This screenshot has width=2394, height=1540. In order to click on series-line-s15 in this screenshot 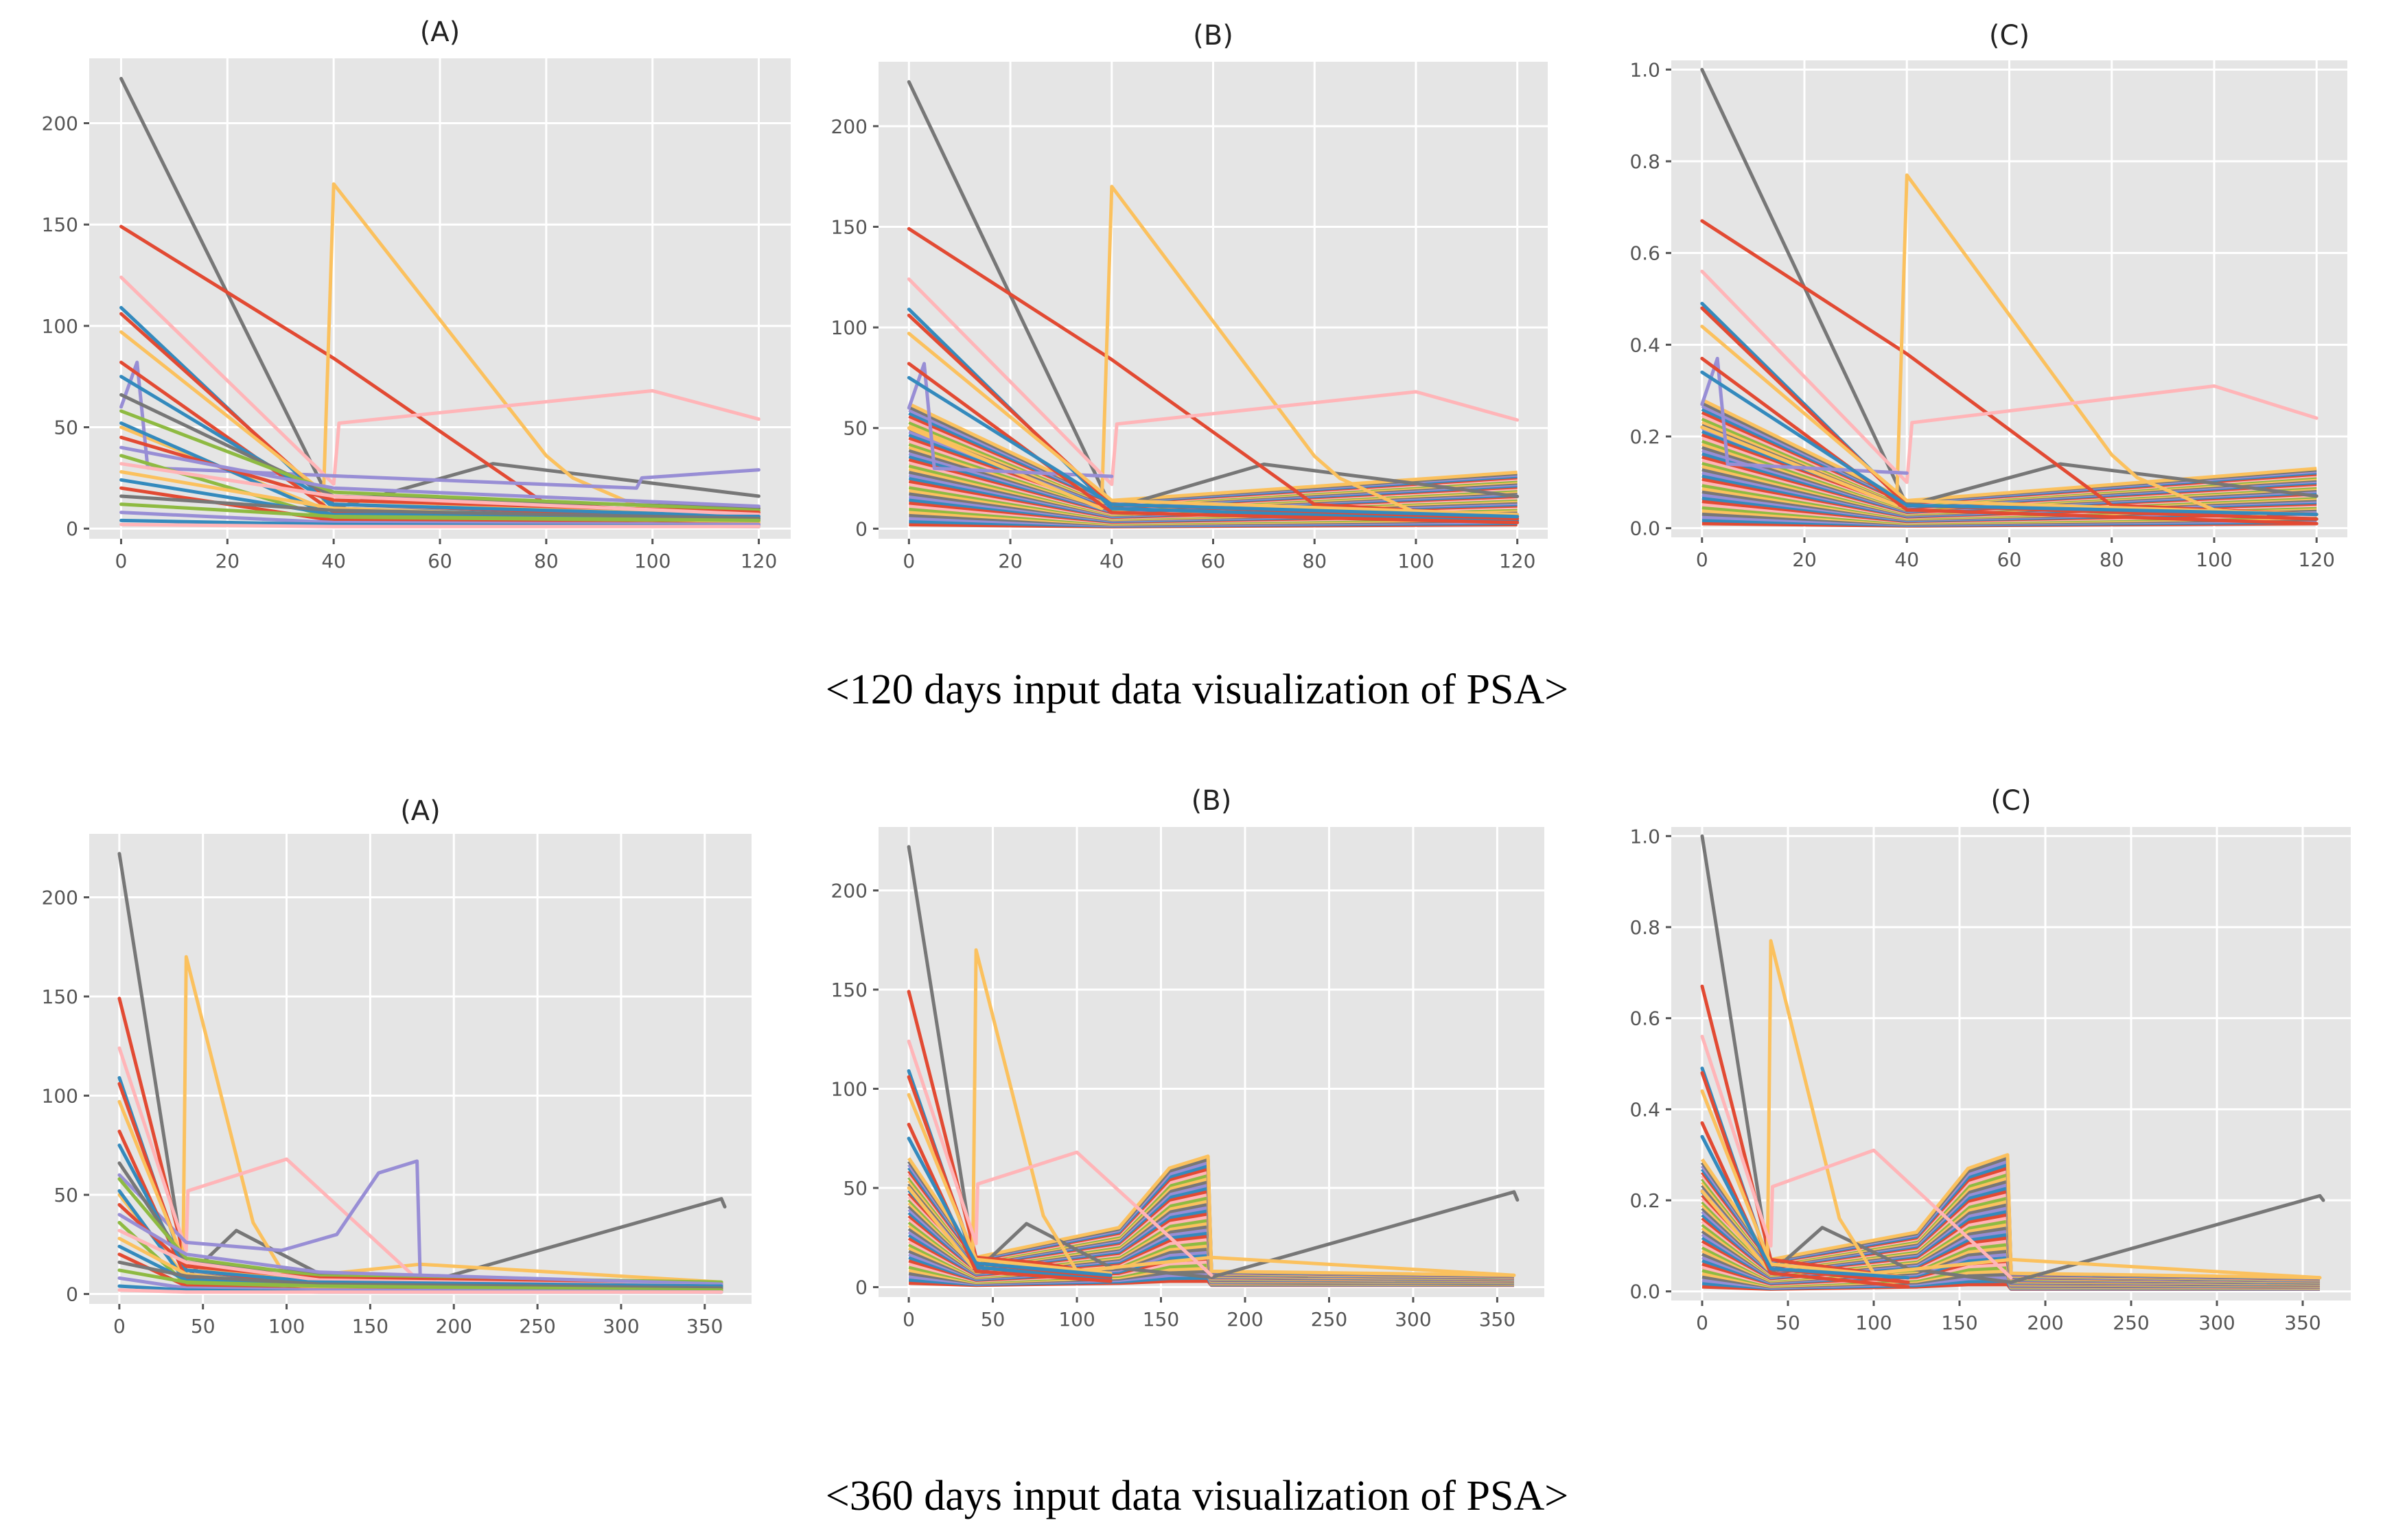, I will do `click(420, 1249)`.